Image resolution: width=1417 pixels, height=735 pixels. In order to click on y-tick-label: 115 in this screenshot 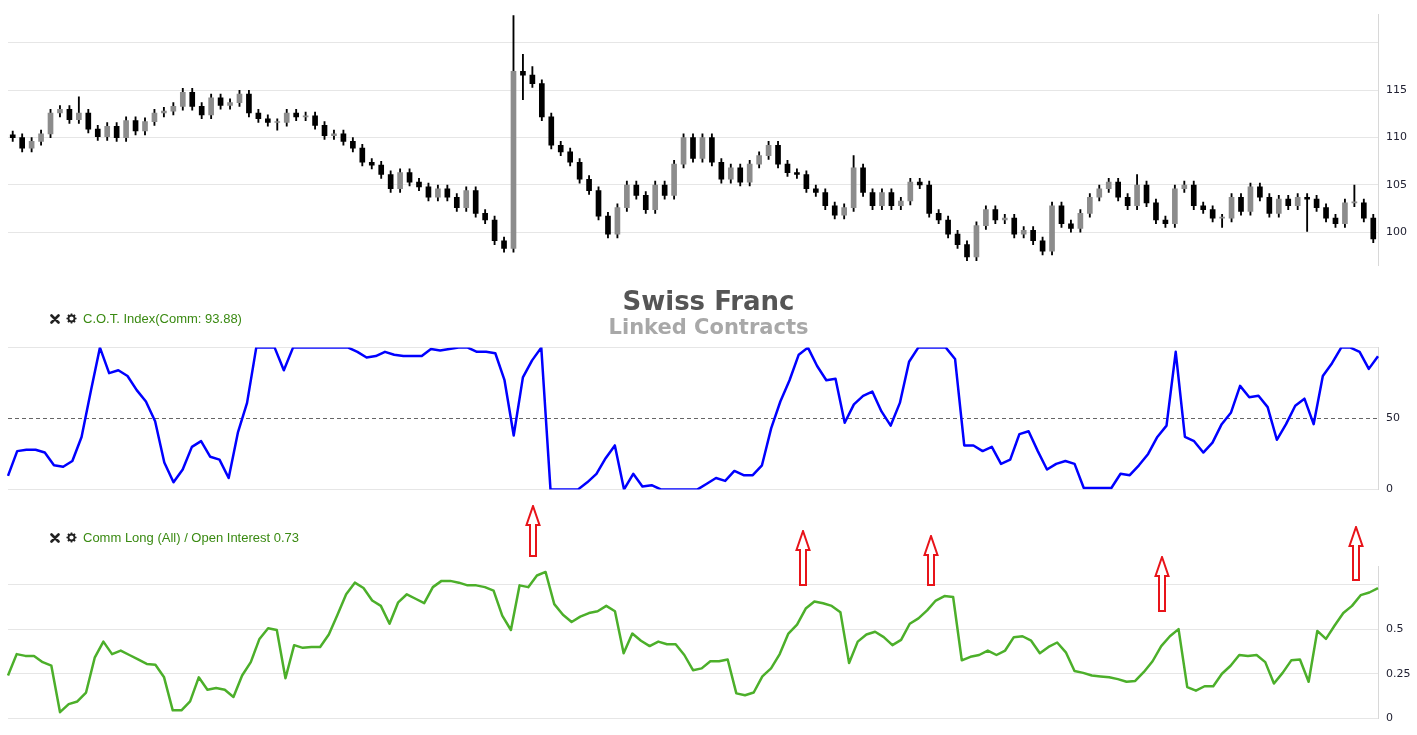, I will do `click(1396, 90)`.